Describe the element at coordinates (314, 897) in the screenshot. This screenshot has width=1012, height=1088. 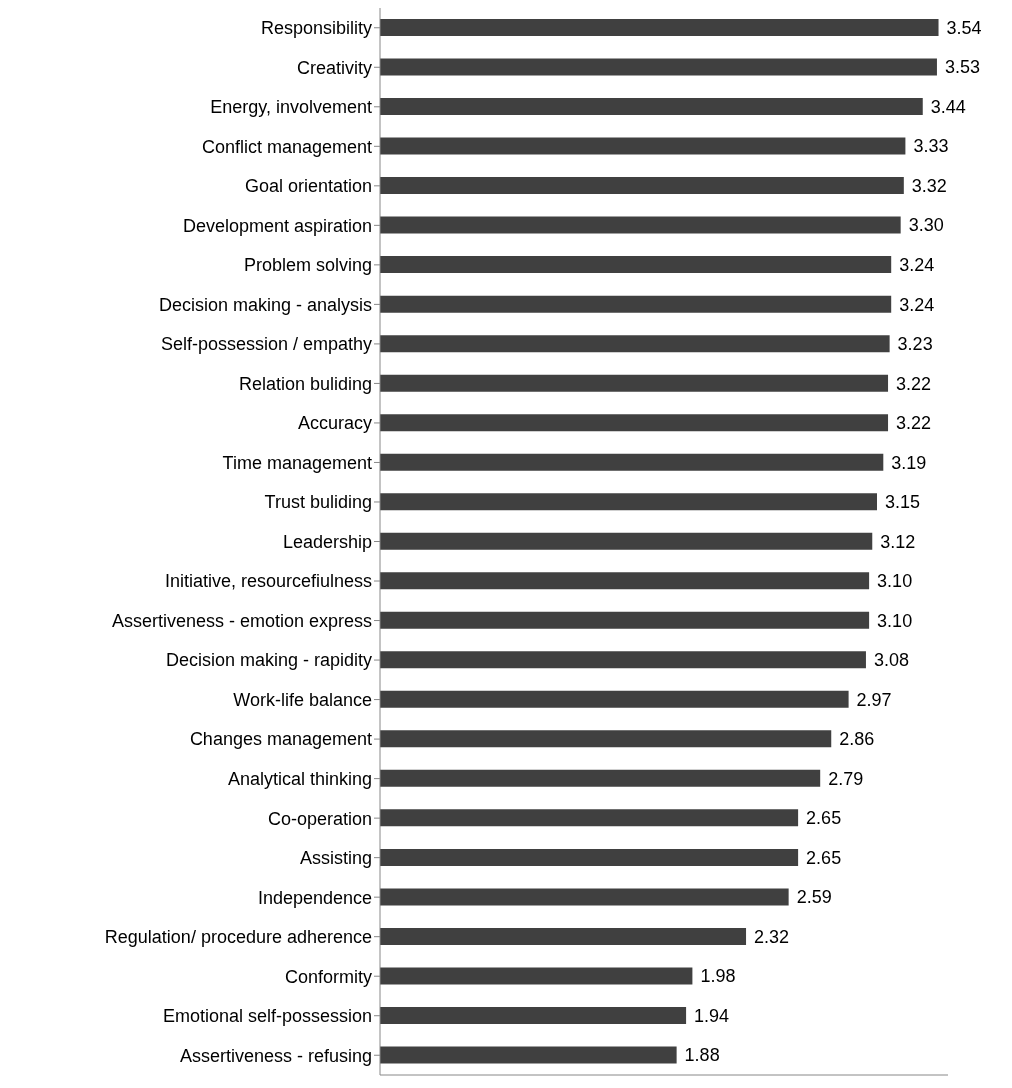
I see `y-tick-label: Independence` at that location.